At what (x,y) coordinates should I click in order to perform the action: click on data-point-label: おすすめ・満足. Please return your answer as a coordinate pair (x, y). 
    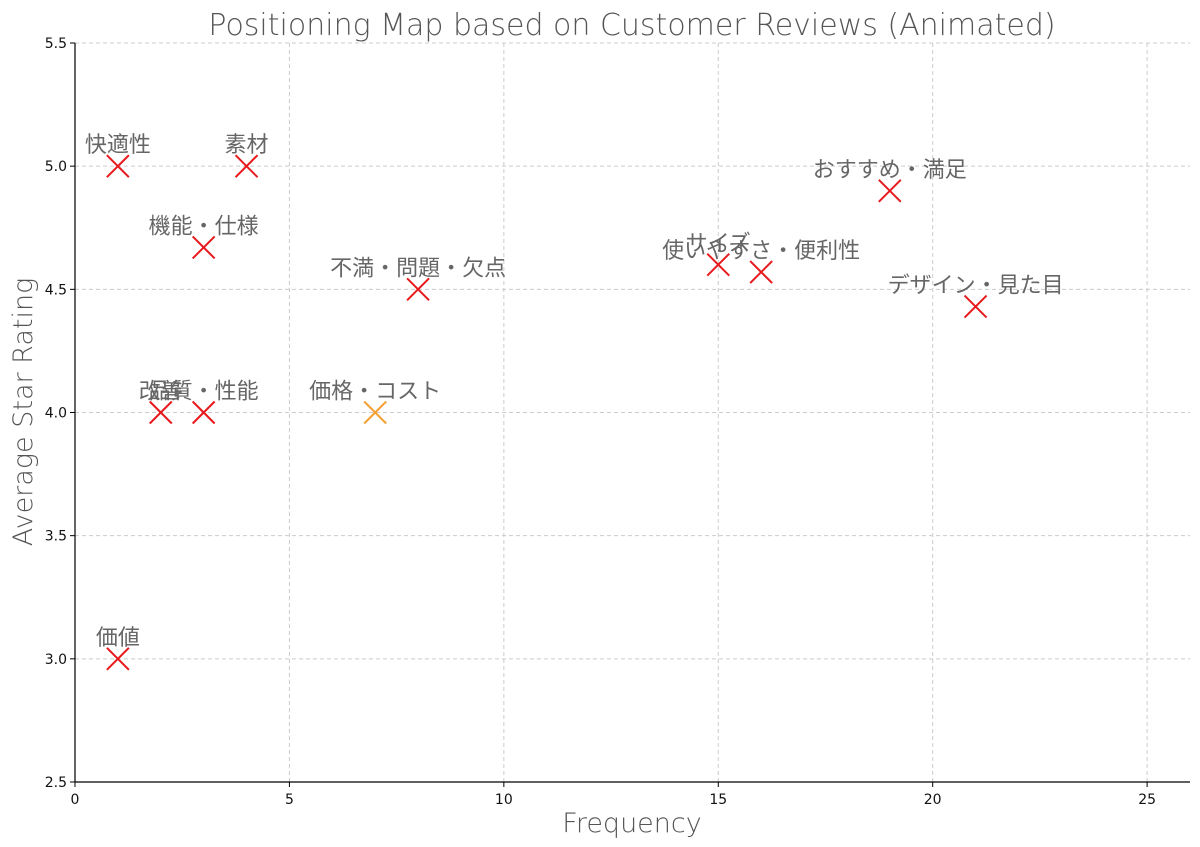
    Looking at the image, I should click on (890, 170).